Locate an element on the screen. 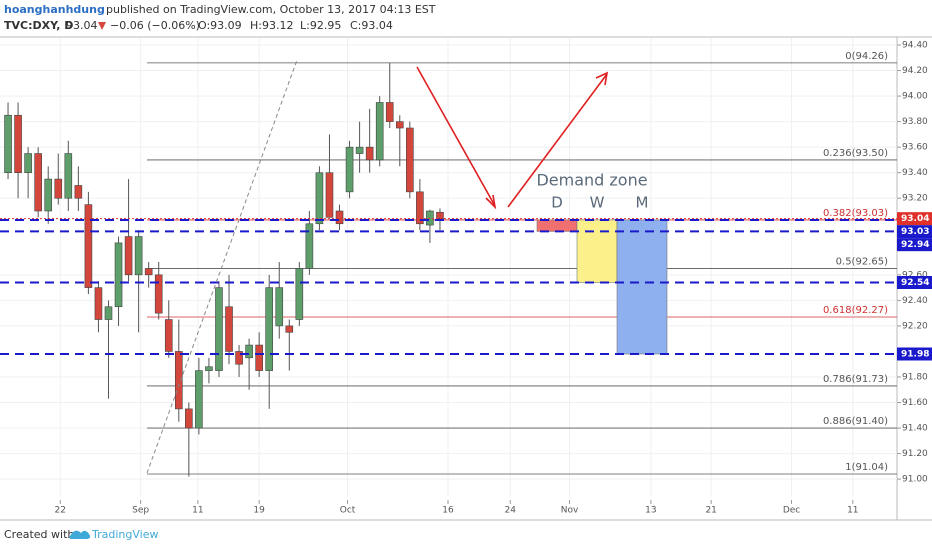 The image size is (932, 554). y-tick-label: 91.20 is located at coordinates (915, 454).